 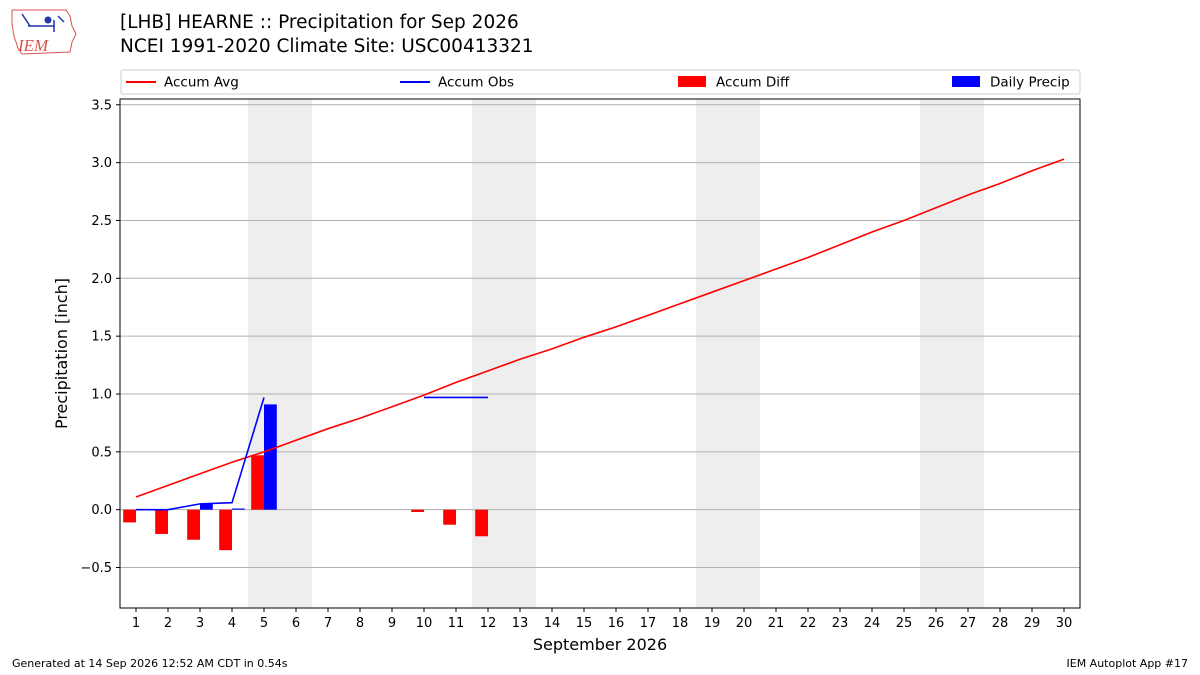 What do you see at coordinates (168, 623) in the screenshot?
I see `x-tick-label: 2` at bounding box center [168, 623].